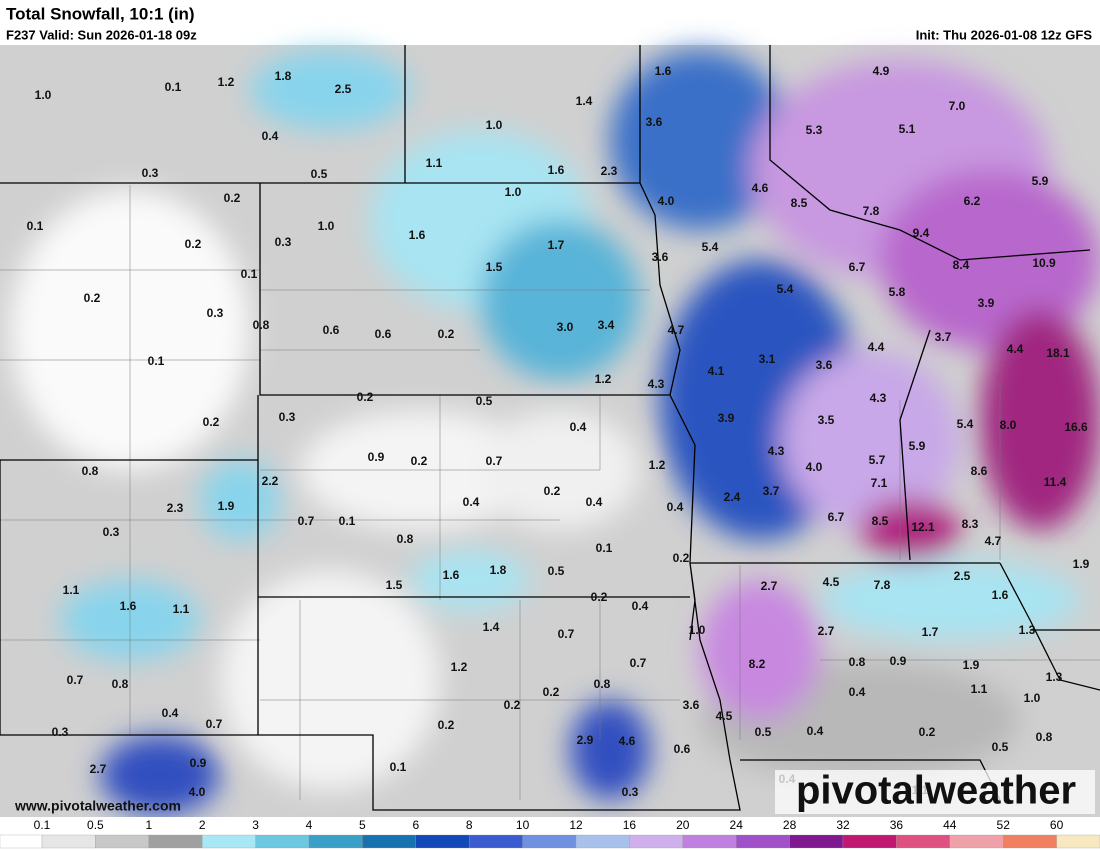 Image resolution: width=1100 pixels, height=850 pixels. Describe the element at coordinates (726, 418) in the screenshot. I see `snowfall-label: 3.9` at that location.